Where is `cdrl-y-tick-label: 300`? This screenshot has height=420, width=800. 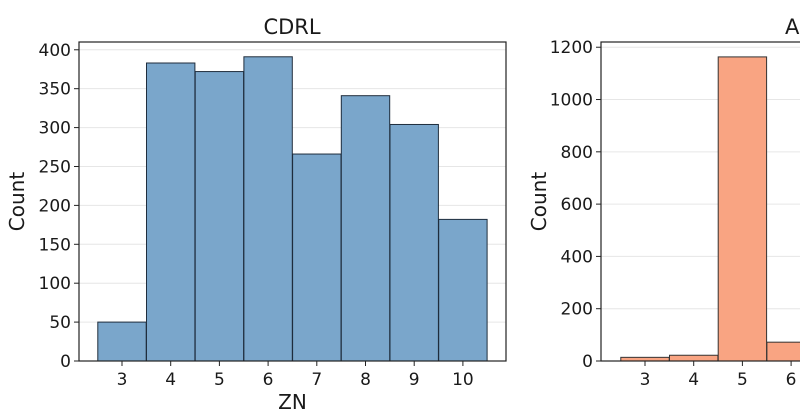 cdrl-y-tick-label: 300 is located at coordinates (55, 129).